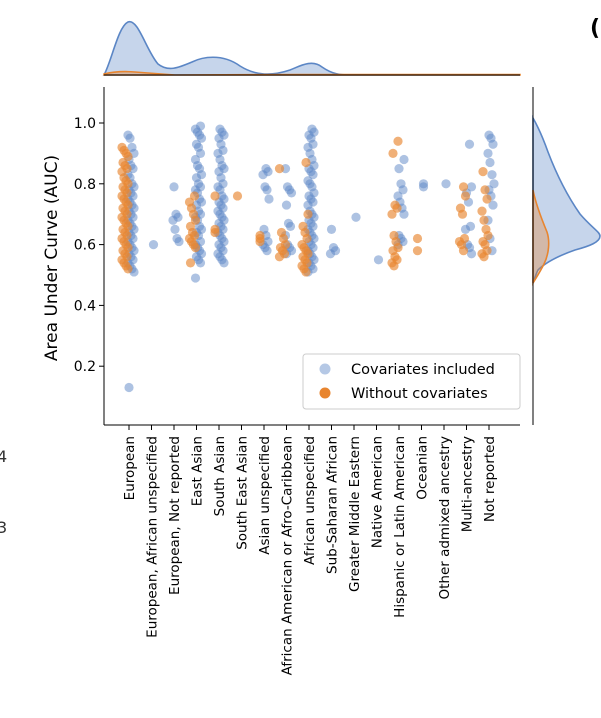 This screenshot has height=718, width=601. What do you see at coordinates (4, 456) in the screenshot?
I see `left-edge-label-top: 4` at bounding box center [4, 456].